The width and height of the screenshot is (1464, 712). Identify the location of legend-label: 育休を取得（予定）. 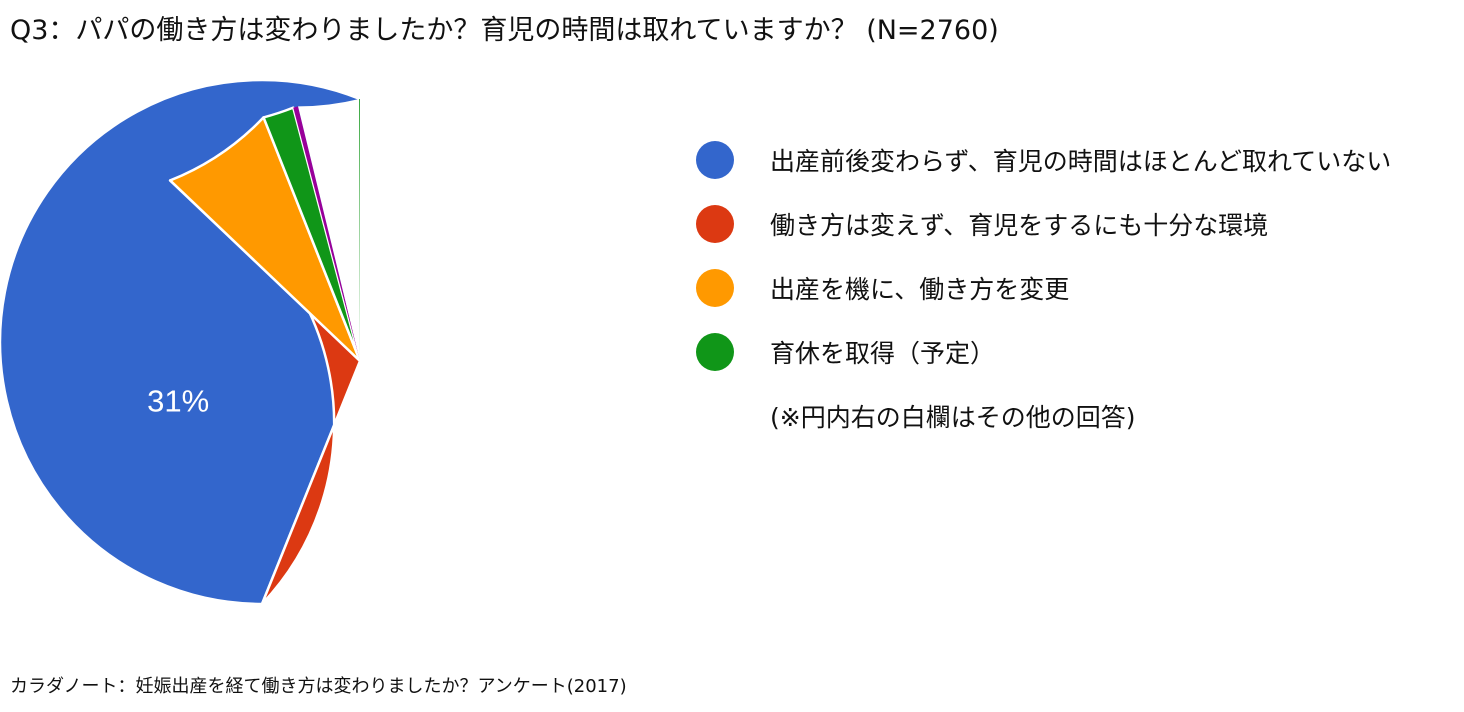
(883, 353).